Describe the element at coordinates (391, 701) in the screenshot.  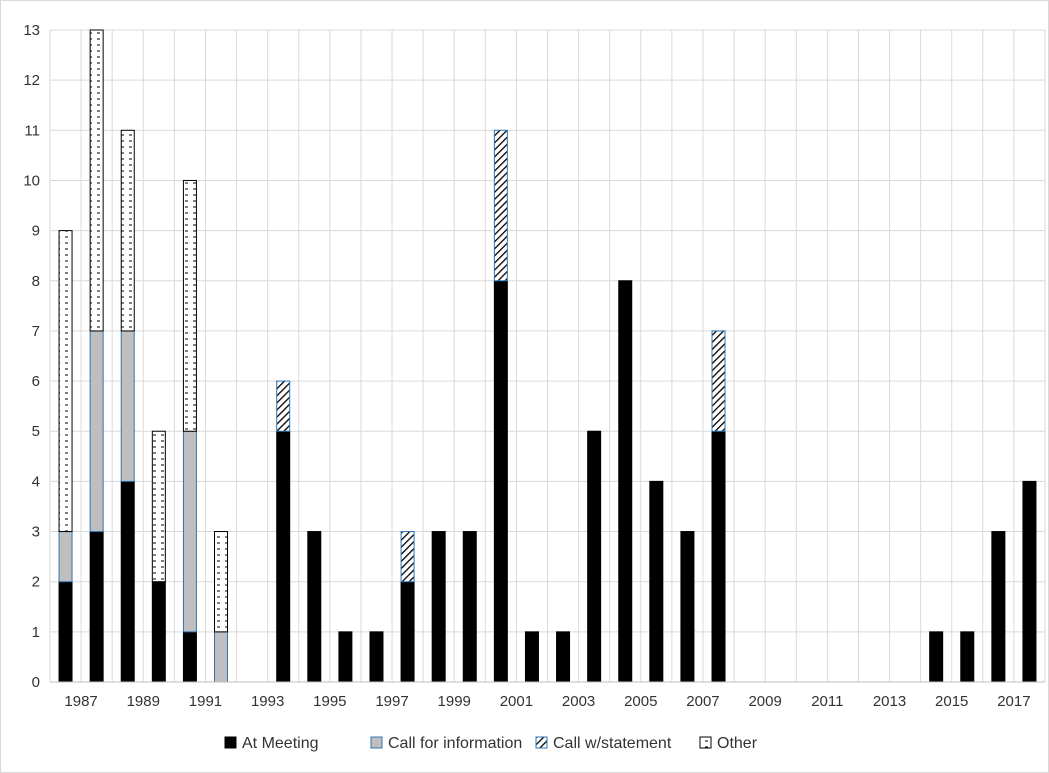
I see `x-tick-label: 1997` at that location.